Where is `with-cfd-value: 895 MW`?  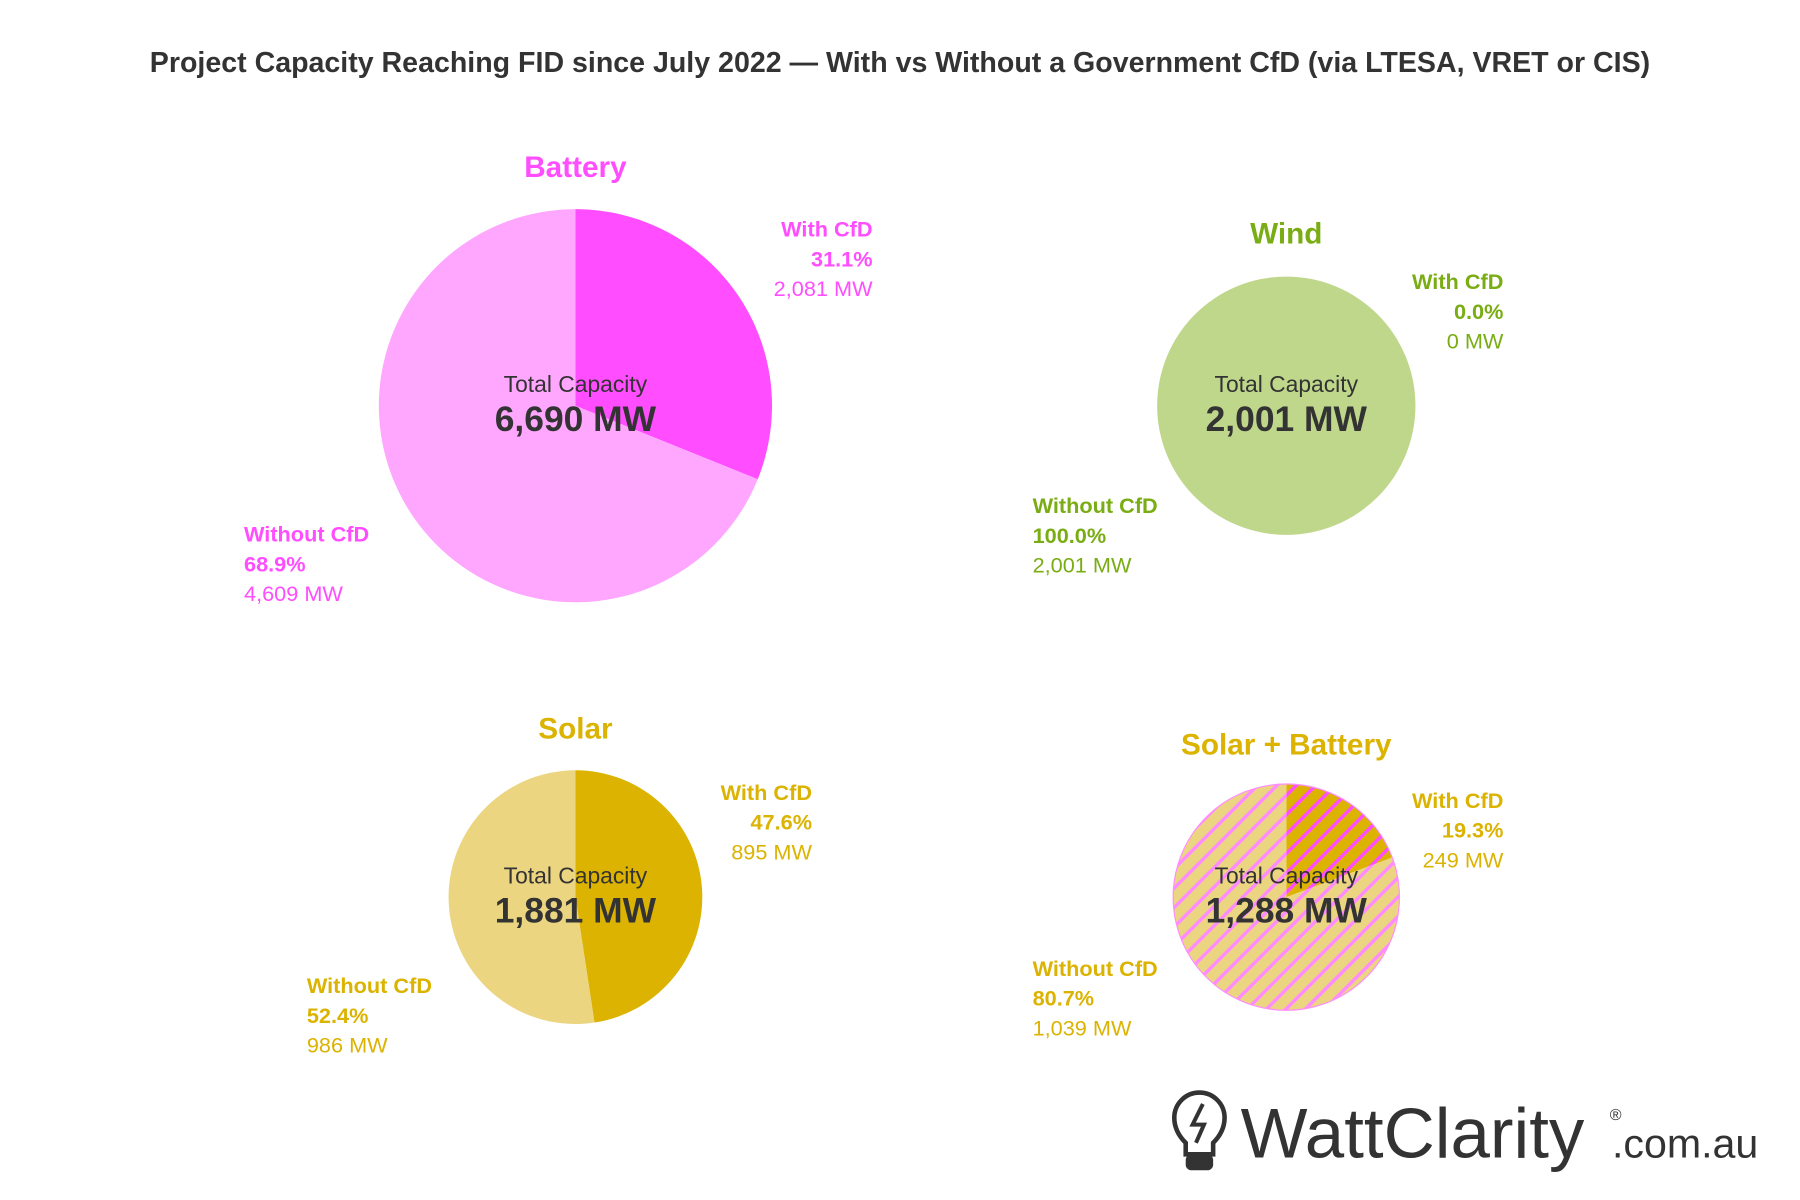
with-cfd-value: 895 MW is located at coordinates (771, 851).